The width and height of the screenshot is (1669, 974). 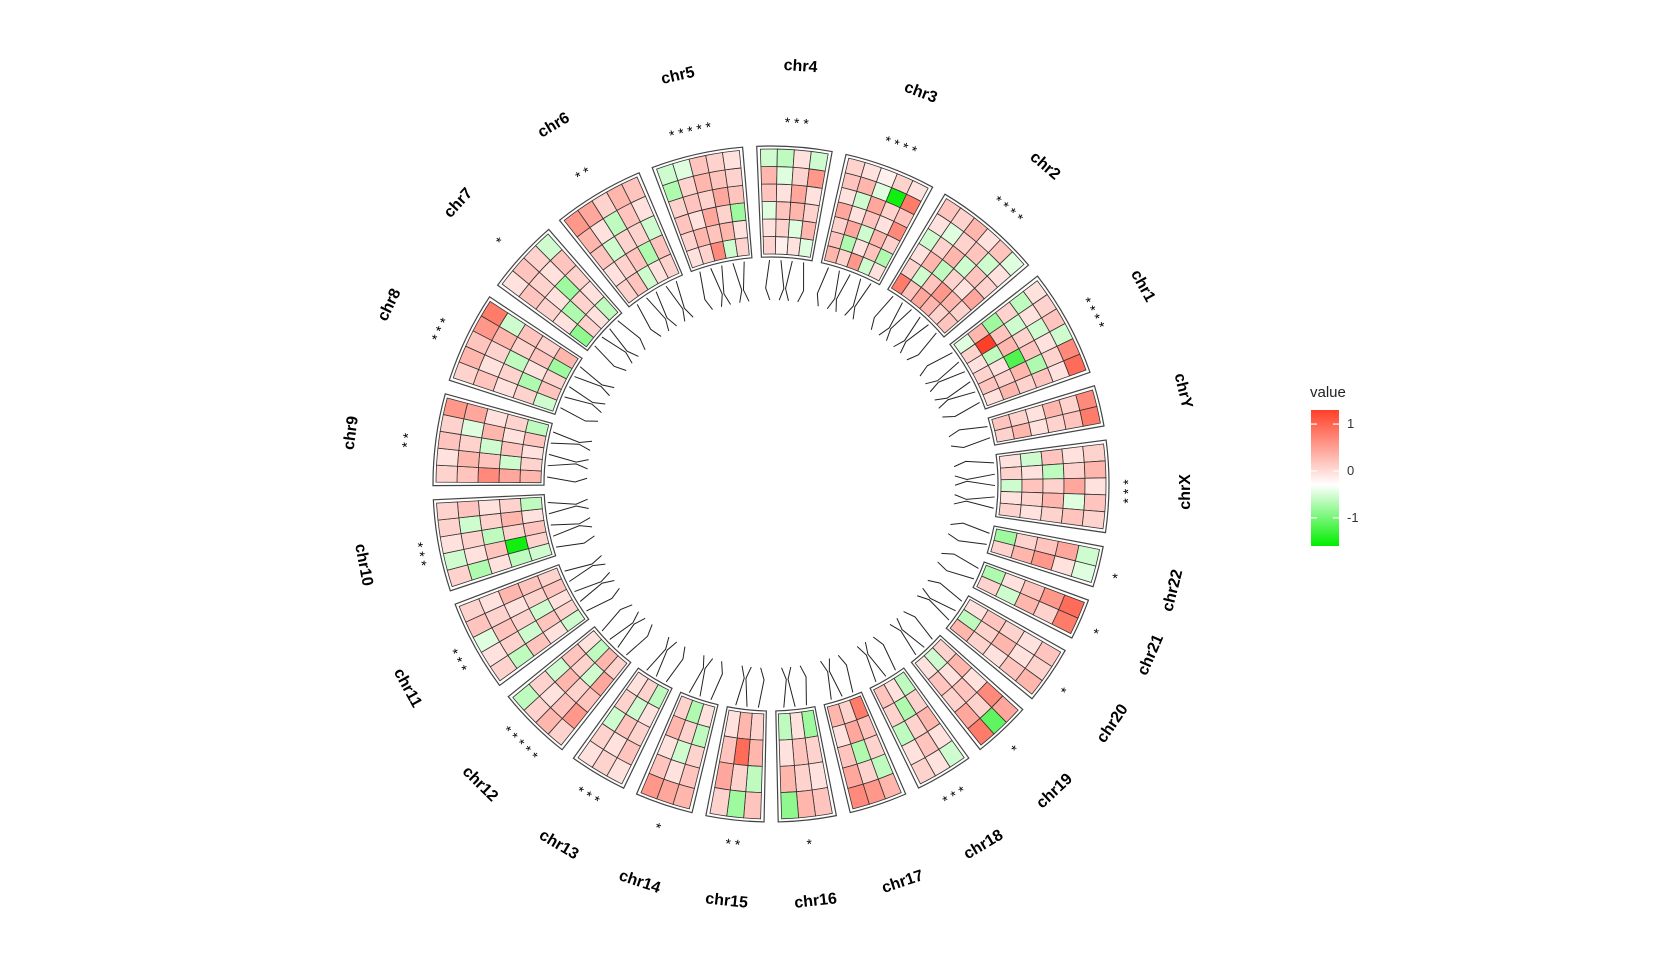 What do you see at coordinates (558, 845) in the screenshot?
I see `sector-label-chr13: chr13` at bounding box center [558, 845].